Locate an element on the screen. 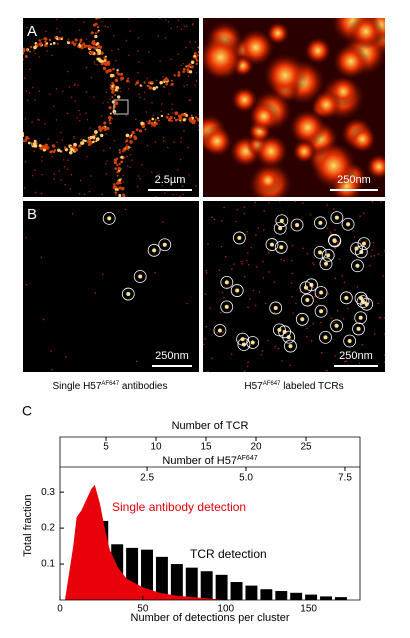 Image resolution: width=410 pixels, height=638 pixels. x2-axis-title: Number of TCR is located at coordinates (210, 426).